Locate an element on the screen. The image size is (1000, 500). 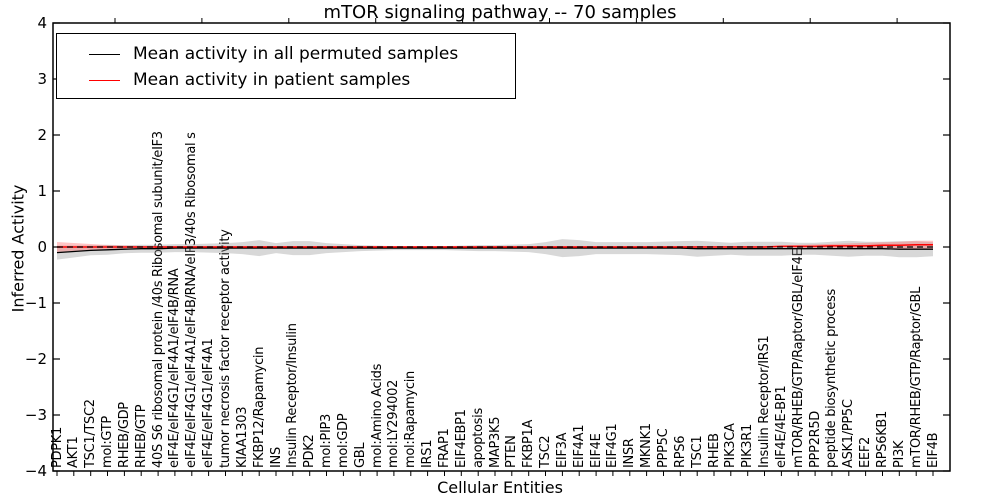
x-tick-label: mol:Rapamycin is located at coordinates (411, 419).